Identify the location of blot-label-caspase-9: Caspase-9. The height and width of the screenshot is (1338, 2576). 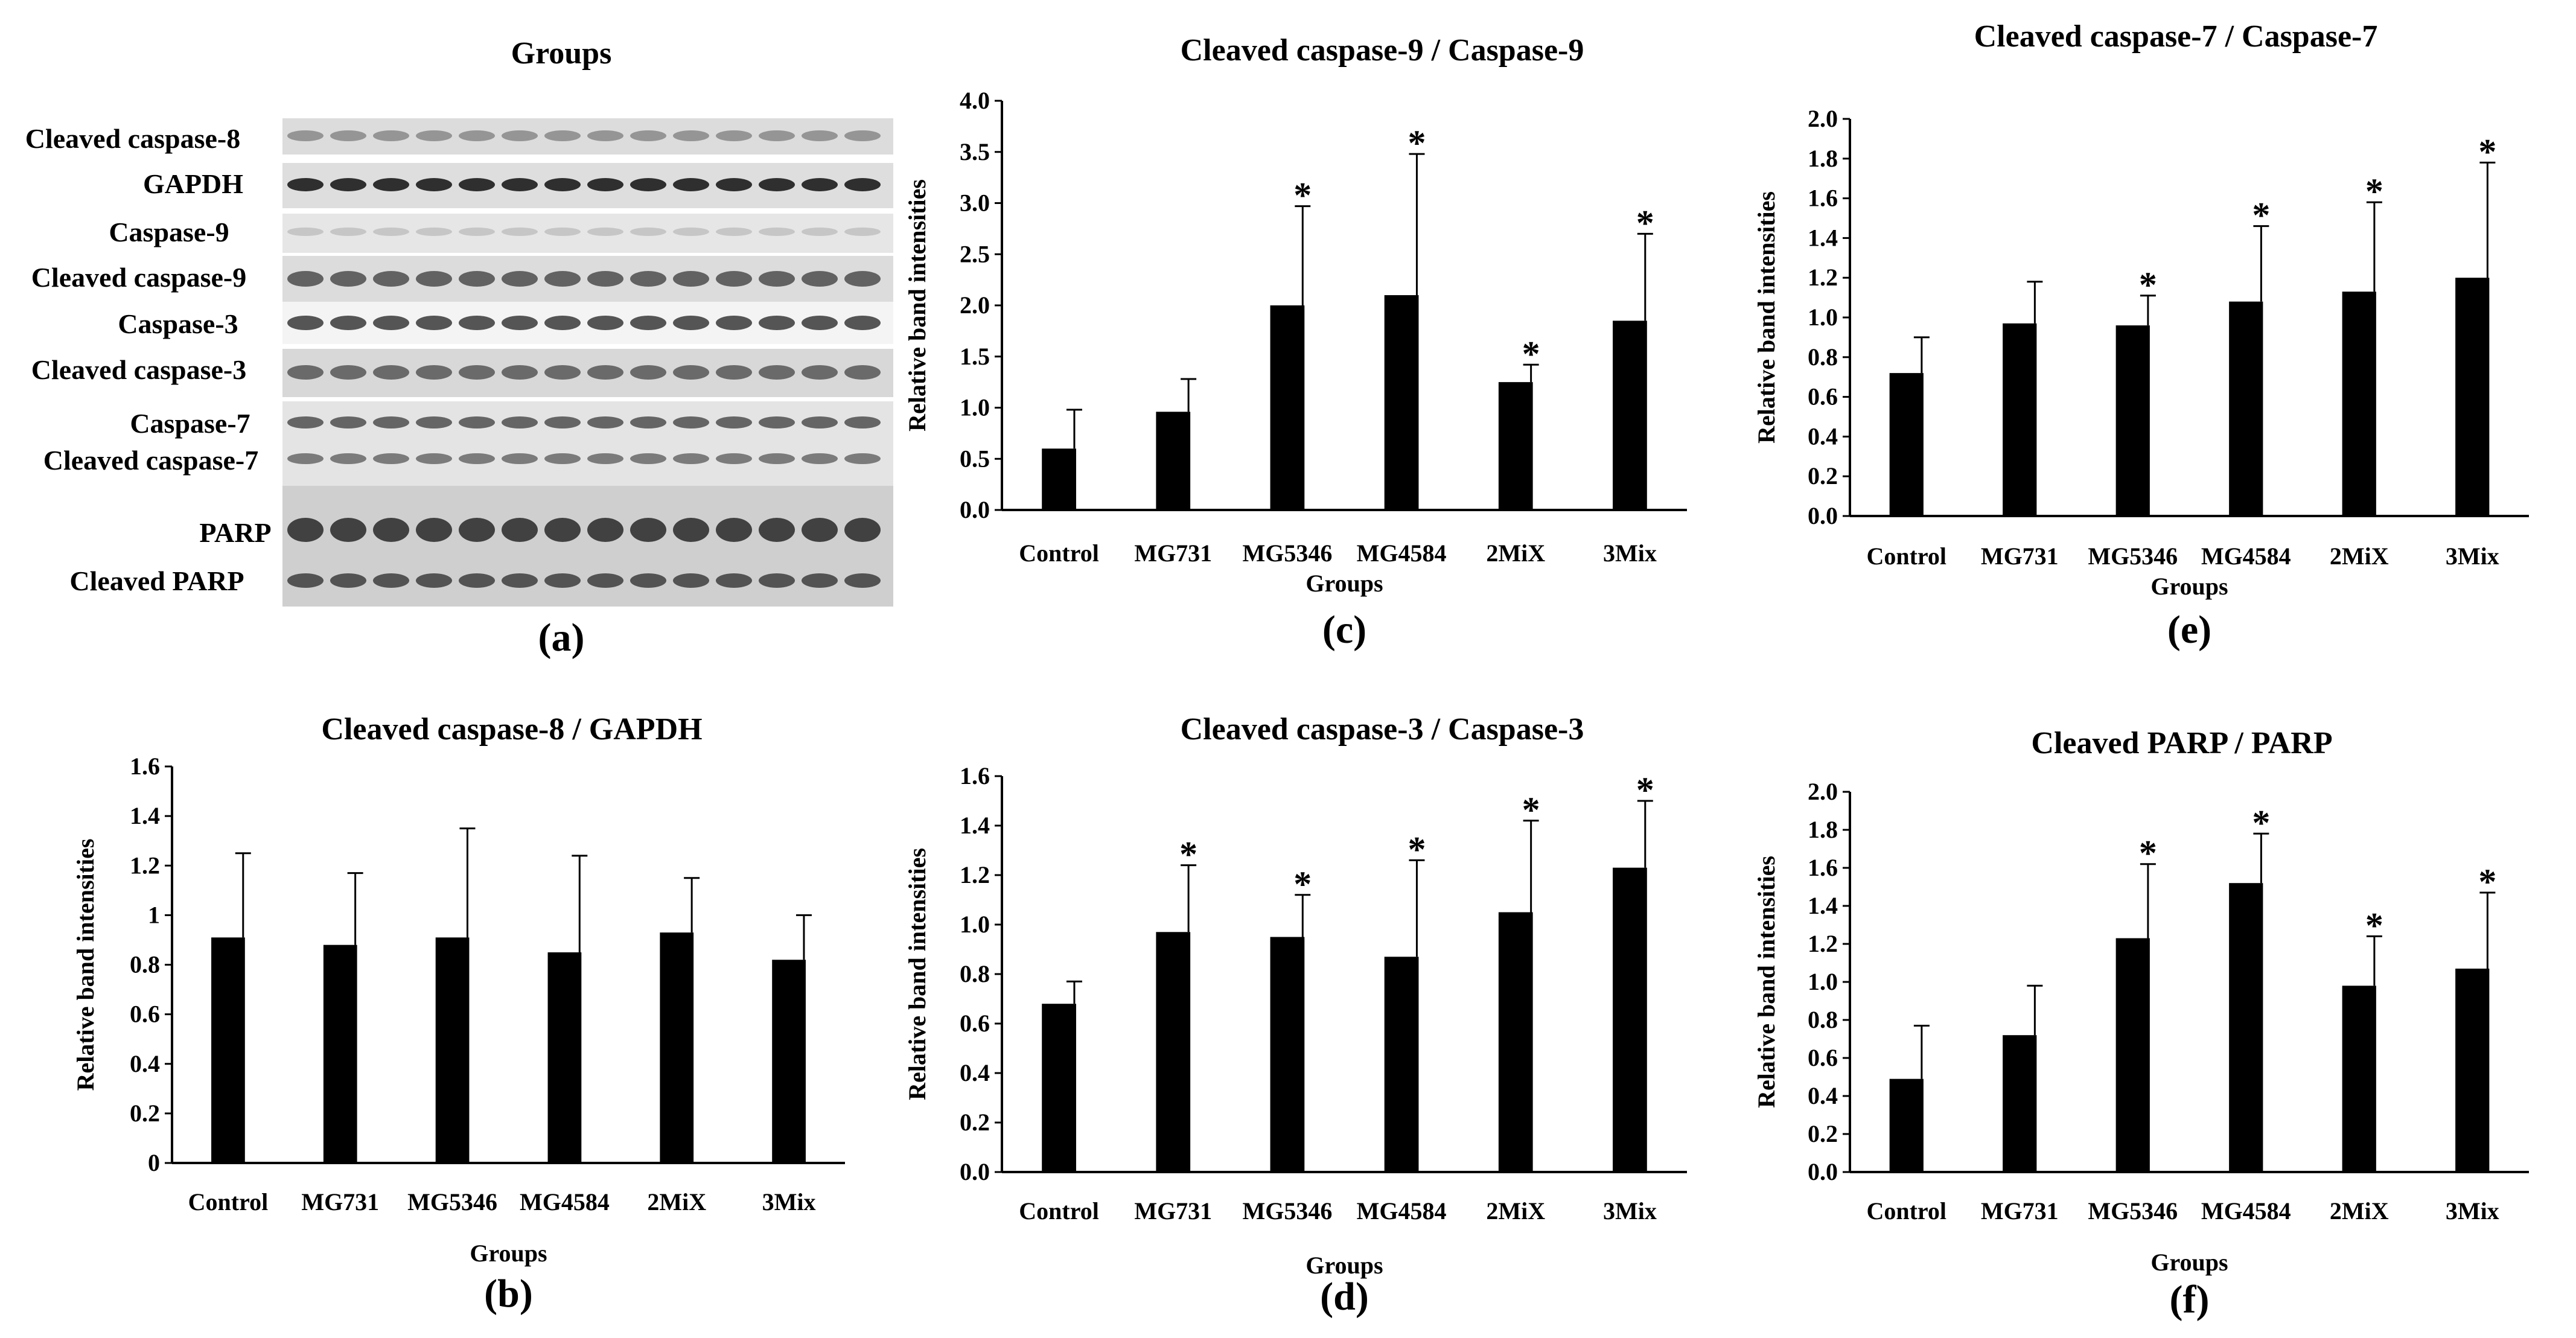
(169, 232).